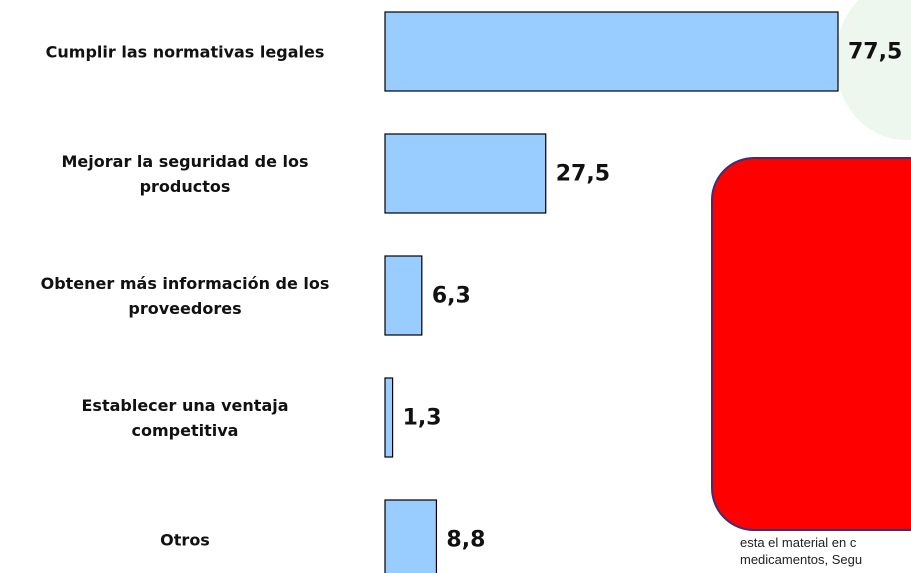  Describe the element at coordinates (185, 173) in the screenshot. I see `category-label: Mejorar la seguridad de los productos` at that location.